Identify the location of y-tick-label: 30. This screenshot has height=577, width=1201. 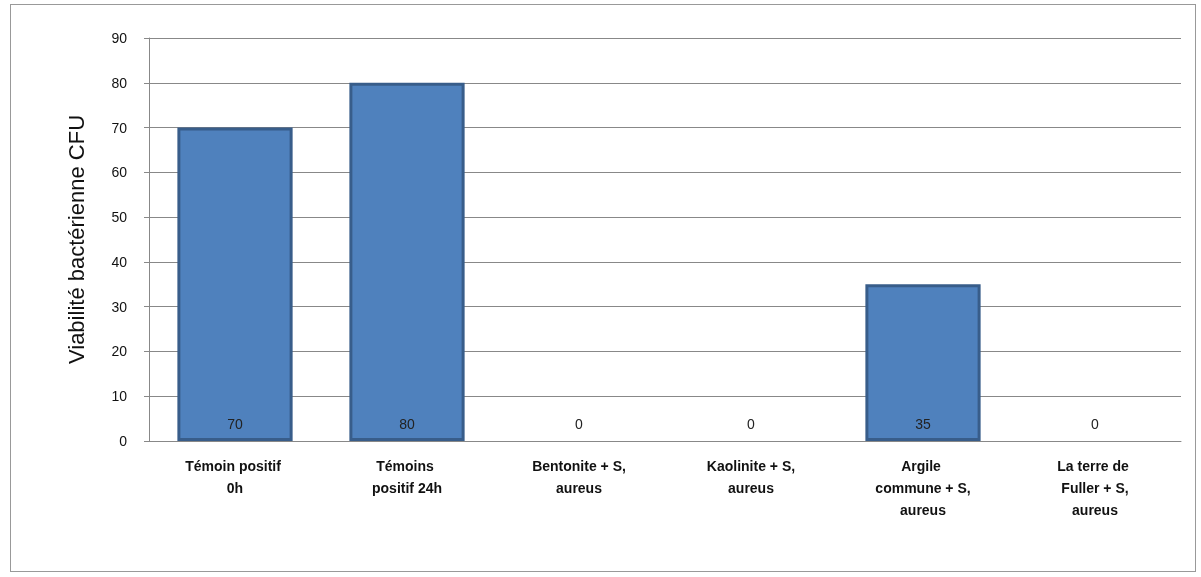
(119, 306).